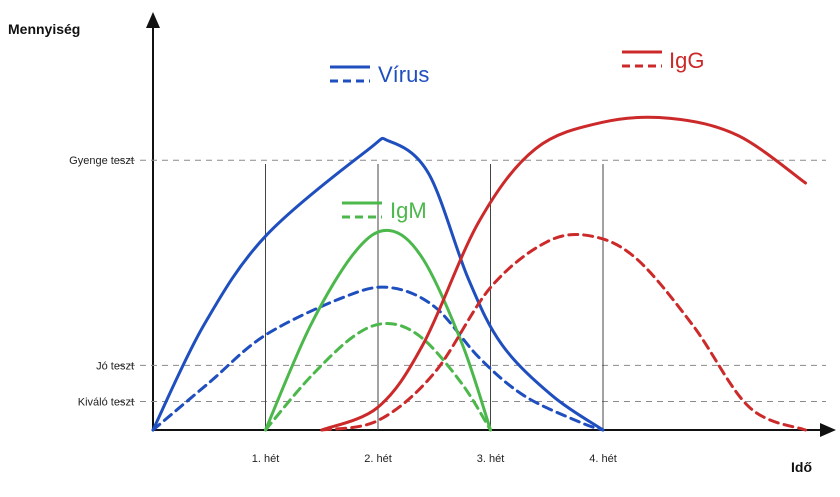  Describe the element at coordinates (686, 60) in the screenshot. I see `legend-igg-label: IgG` at that location.